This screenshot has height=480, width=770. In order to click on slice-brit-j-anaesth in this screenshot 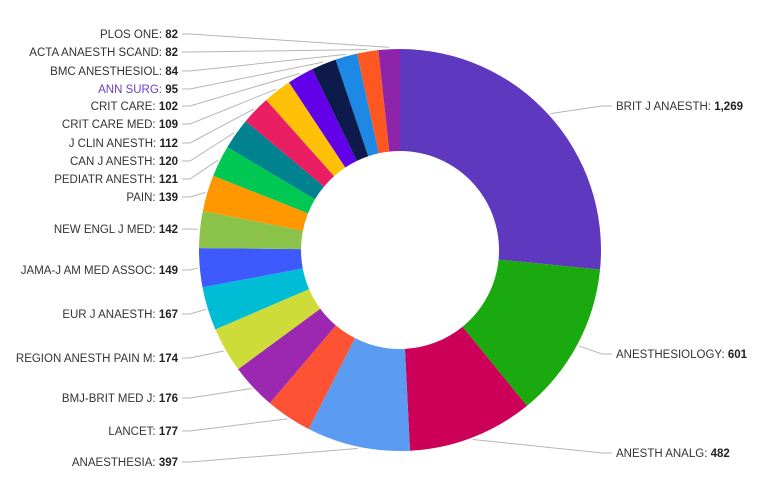, I will do `click(501, 159)`.